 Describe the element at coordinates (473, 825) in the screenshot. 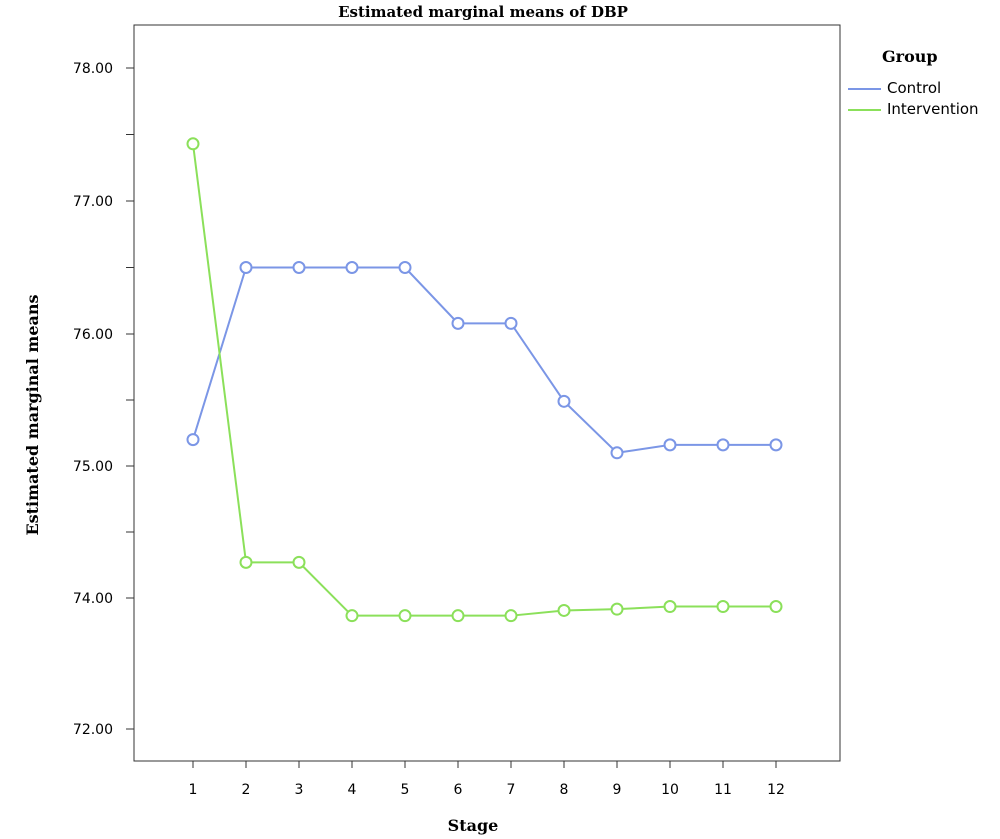

I see `x-axis-label: Stage` at that location.